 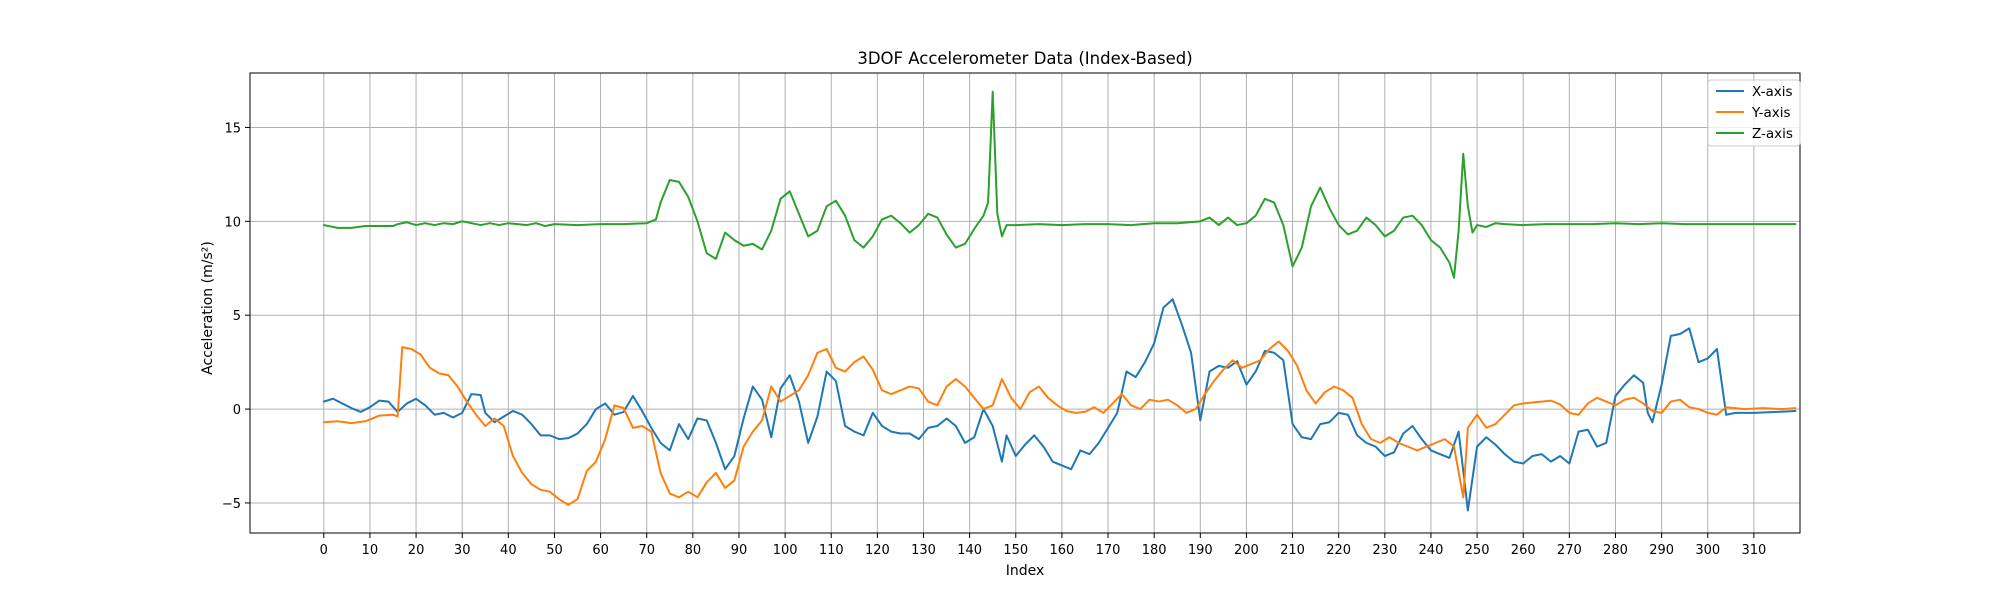 I want to click on x-tick-label: 110, so click(x=831, y=550).